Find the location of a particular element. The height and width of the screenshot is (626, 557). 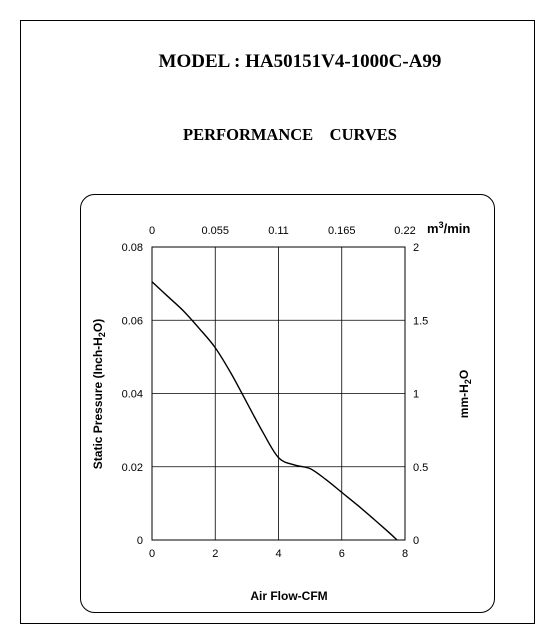

y-axis-title: Static Pressure (Inch-H2O) is located at coordinates (99, 394).